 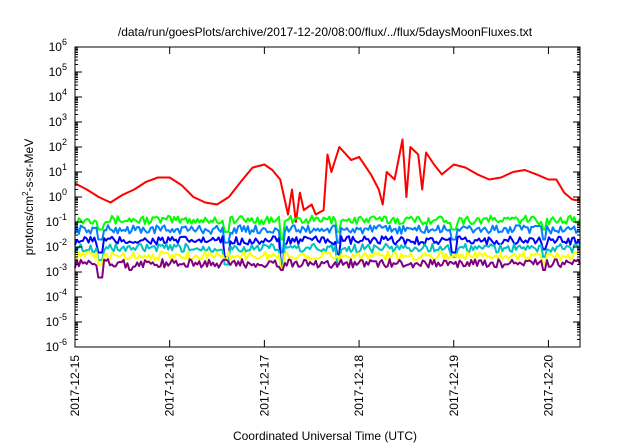 I want to click on y-tick-label: 10⁻⁴, so click(x=56, y=295).